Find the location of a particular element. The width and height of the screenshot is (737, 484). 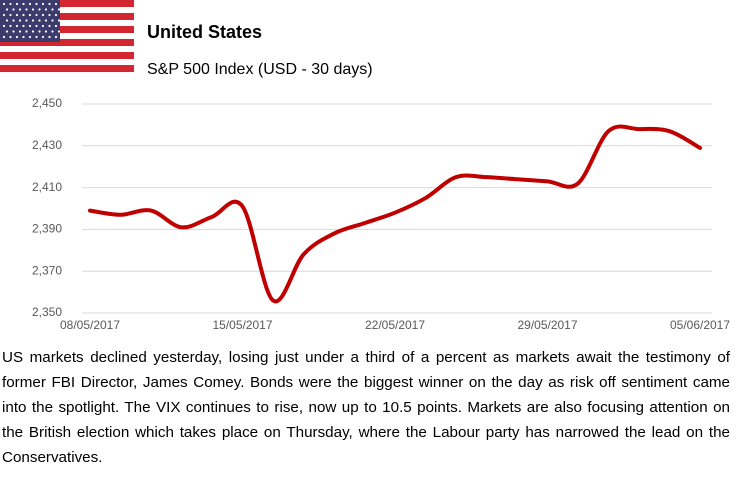

y-tick-label: 2,370 is located at coordinates (47, 270).